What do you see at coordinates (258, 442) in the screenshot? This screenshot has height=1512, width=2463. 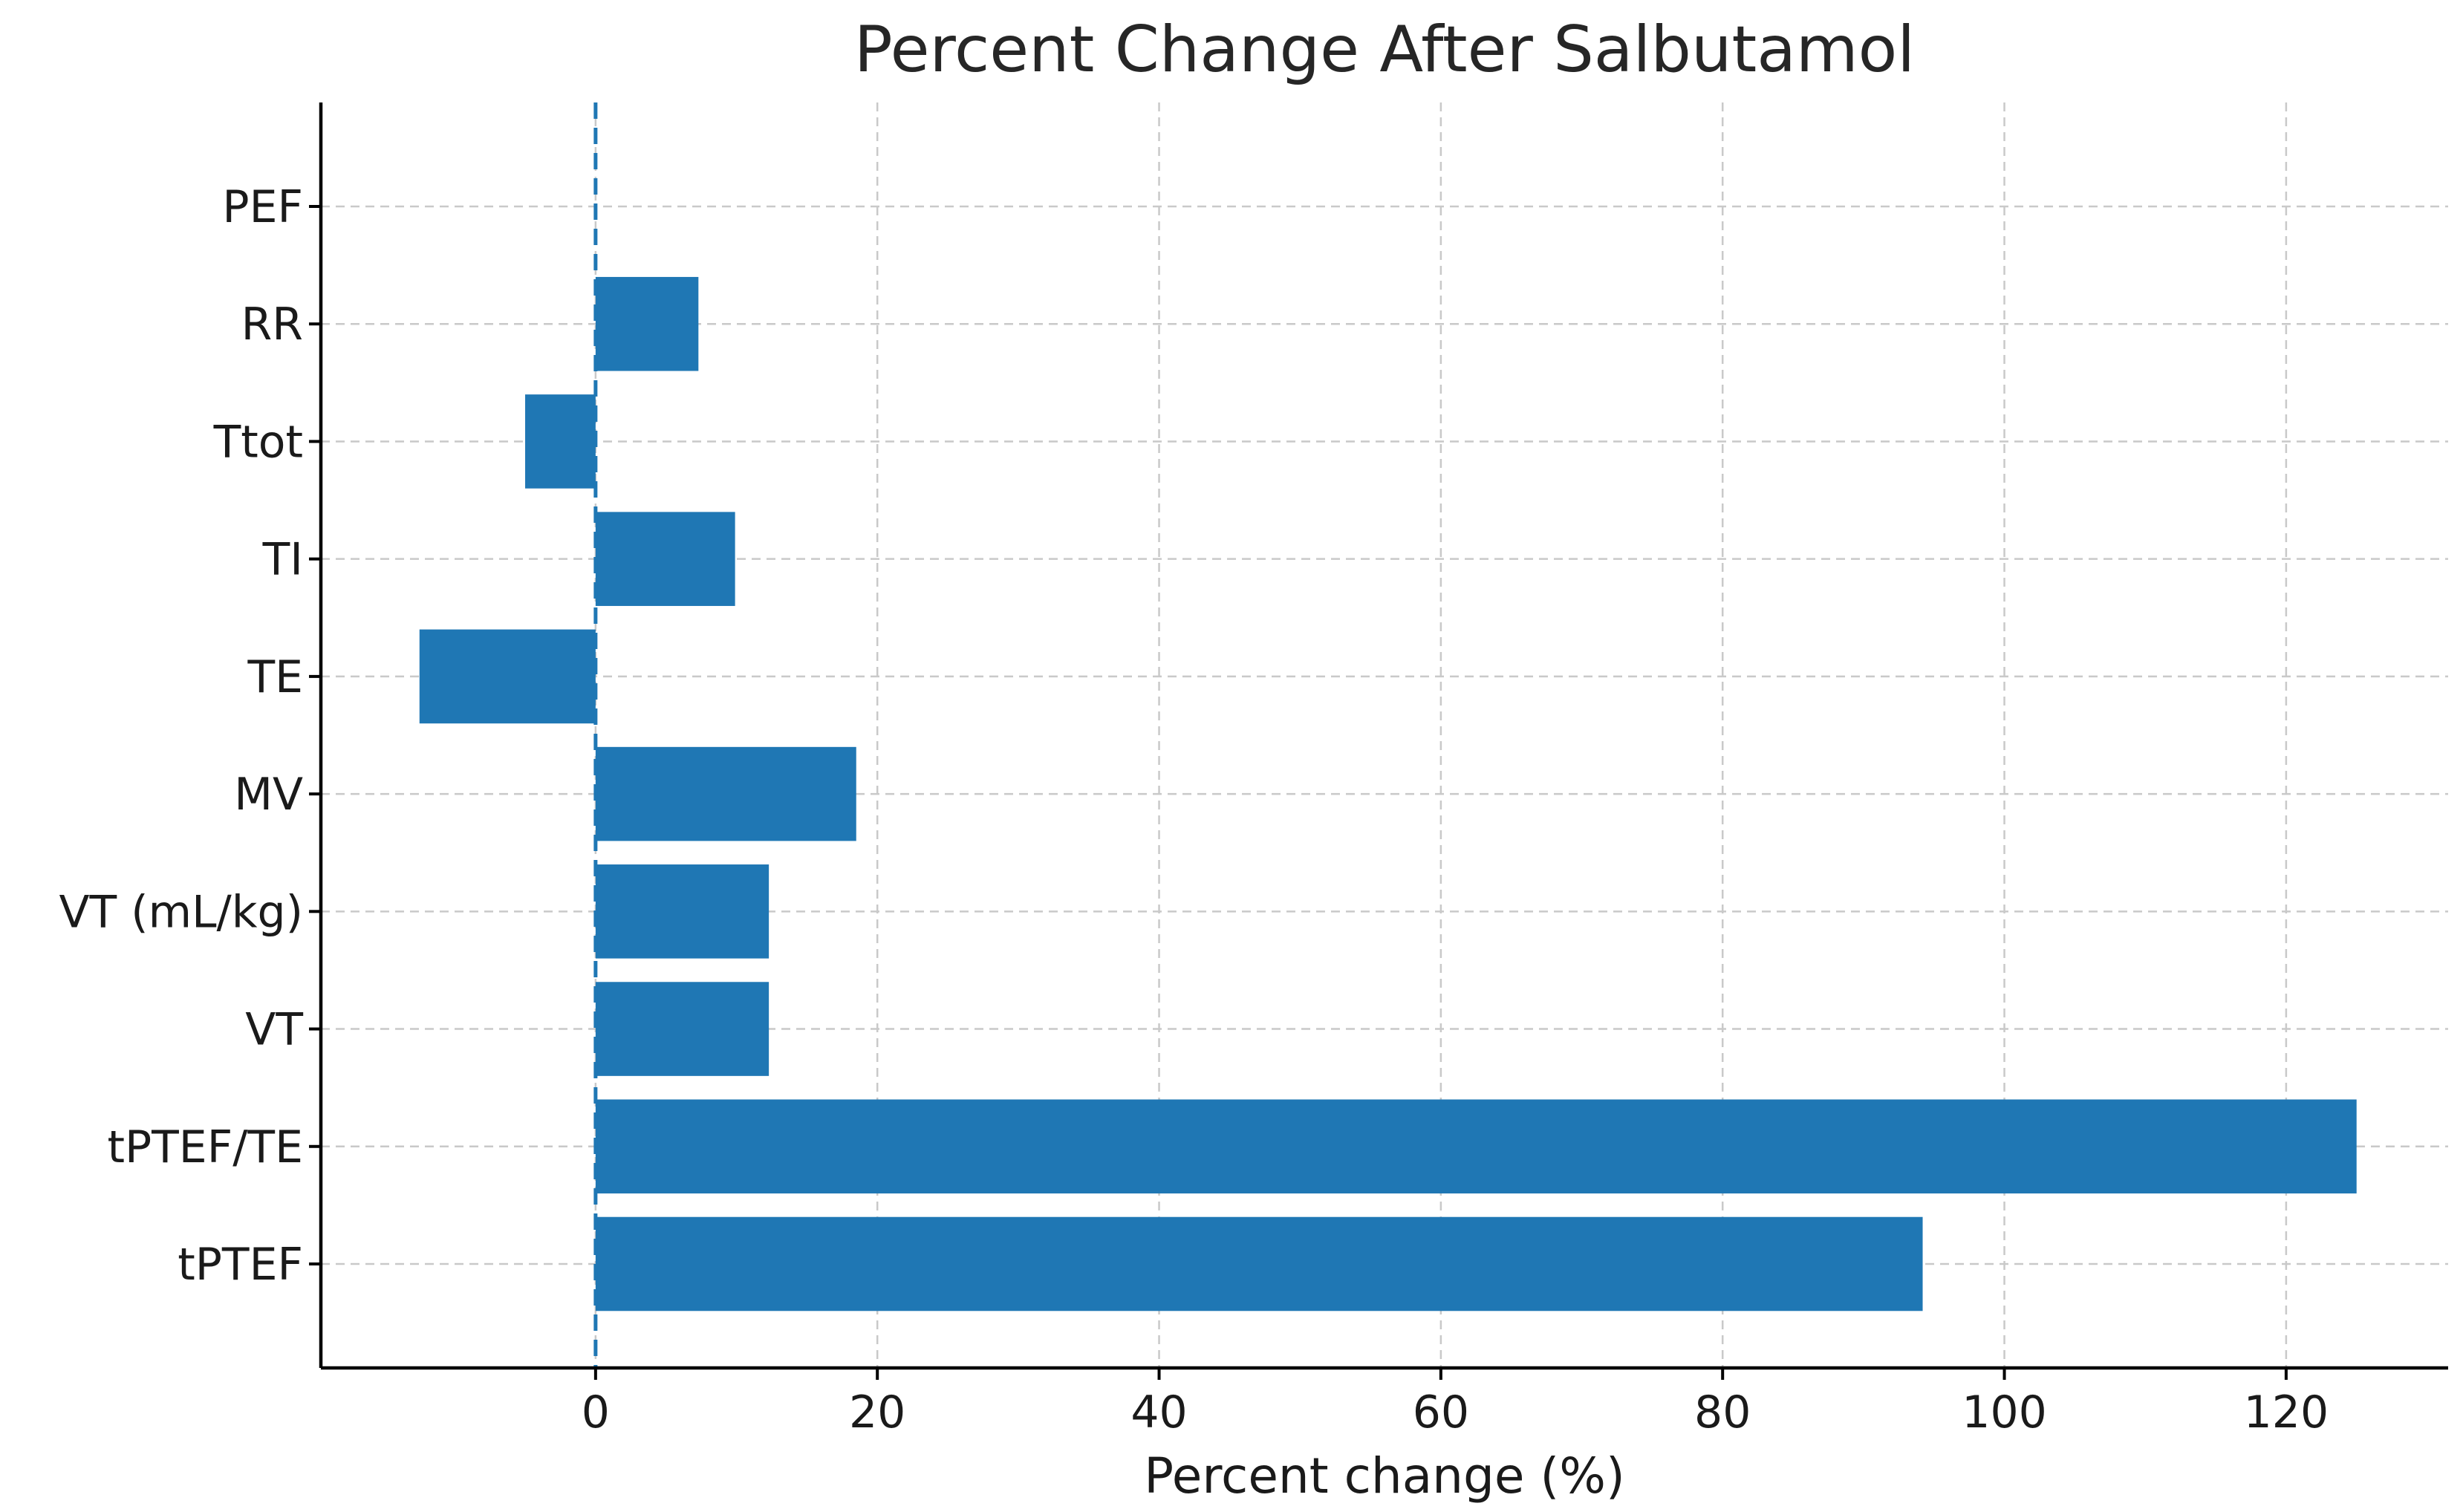 I see `y-tick-label: Ttot` at bounding box center [258, 442].